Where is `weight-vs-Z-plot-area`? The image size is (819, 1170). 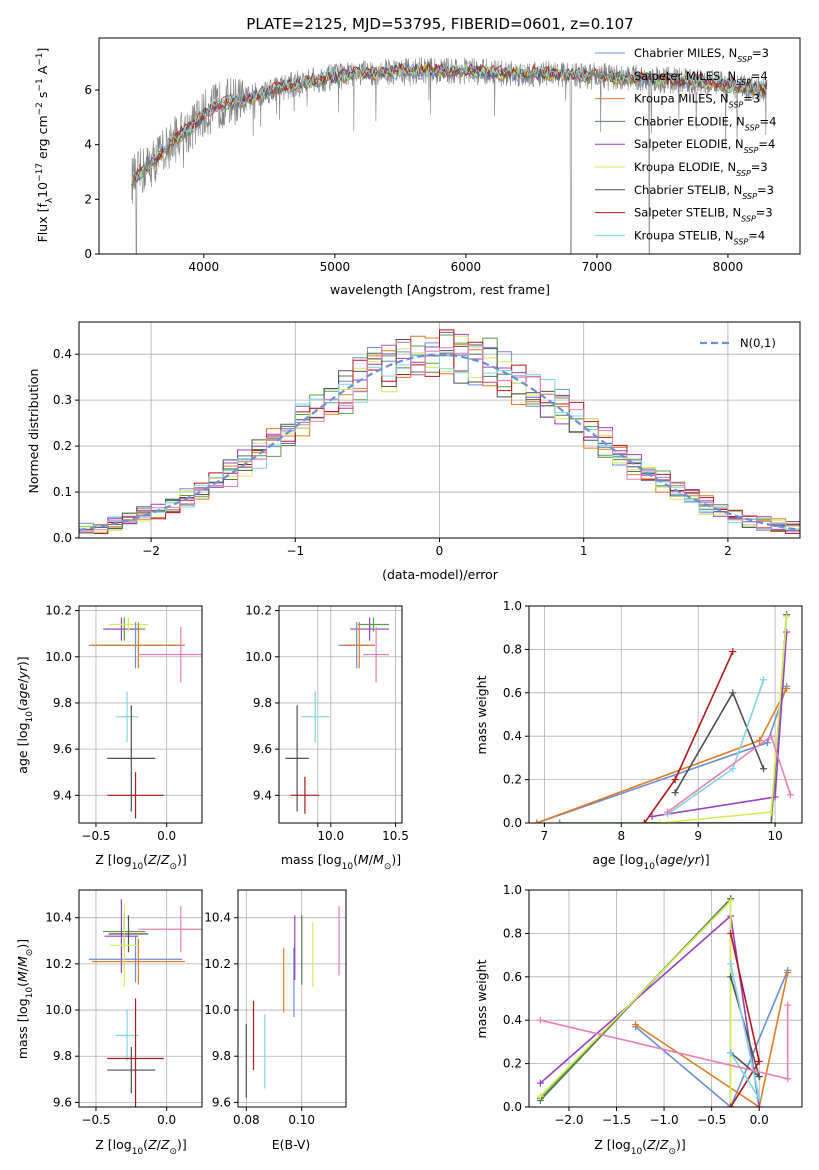 weight-vs-Z-plot-area is located at coordinates (664, 1001).